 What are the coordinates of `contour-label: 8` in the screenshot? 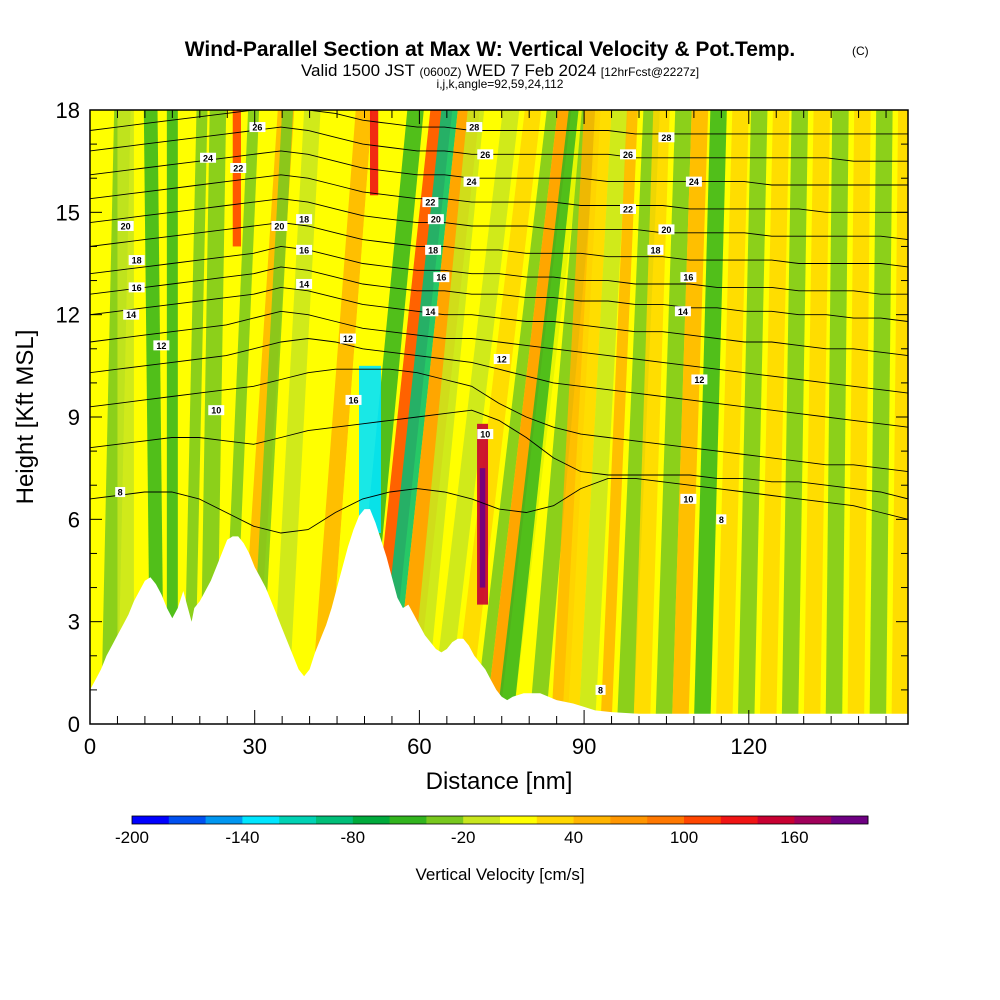 It's located at (721, 519).